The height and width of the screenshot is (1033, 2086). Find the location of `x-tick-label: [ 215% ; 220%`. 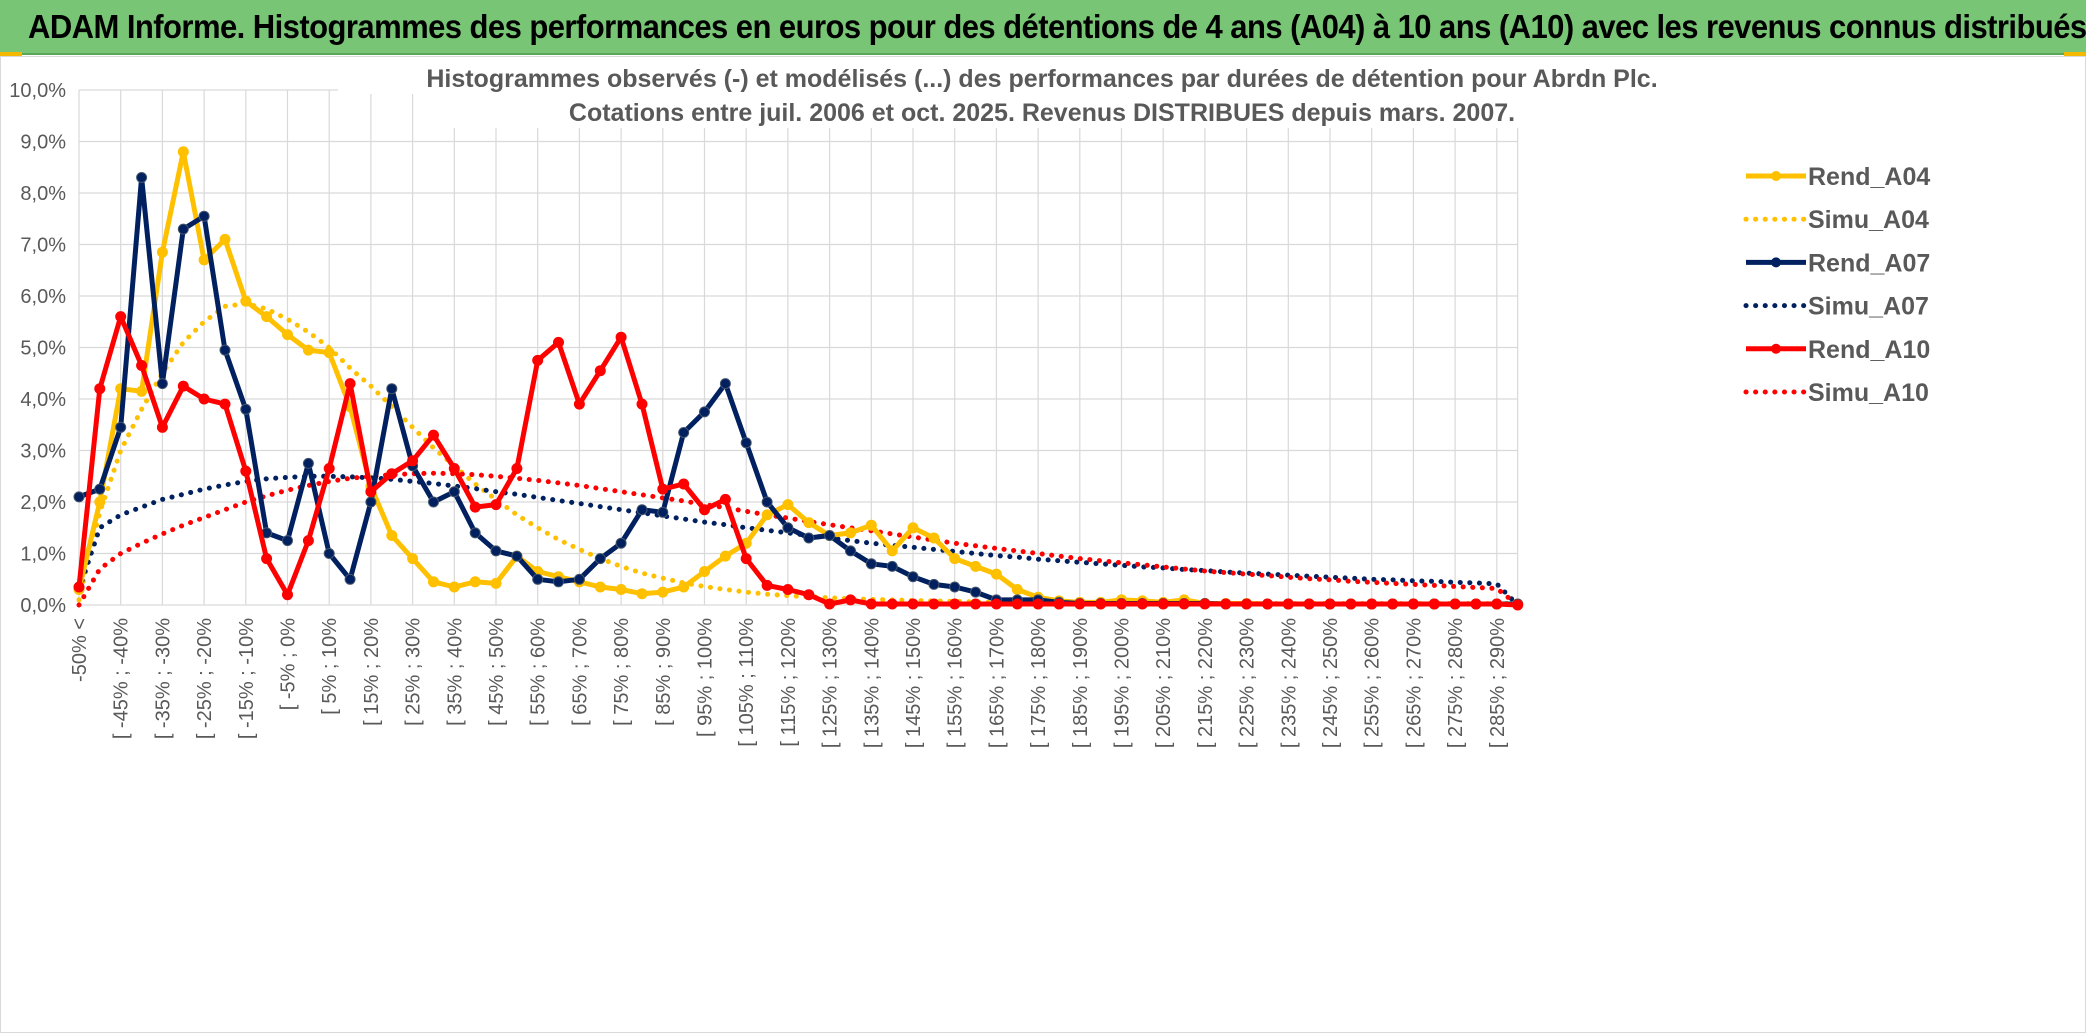

x-tick-label: [ 215% ; 220% is located at coordinates (1206, 683).